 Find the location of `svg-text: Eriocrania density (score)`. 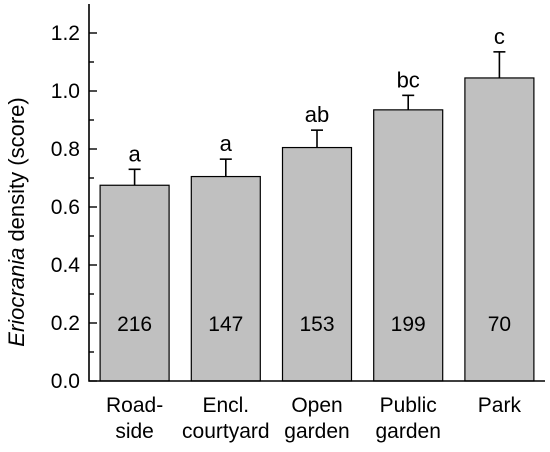

svg-text: Eriocrania density (score) is located at coordinates (16, 221).